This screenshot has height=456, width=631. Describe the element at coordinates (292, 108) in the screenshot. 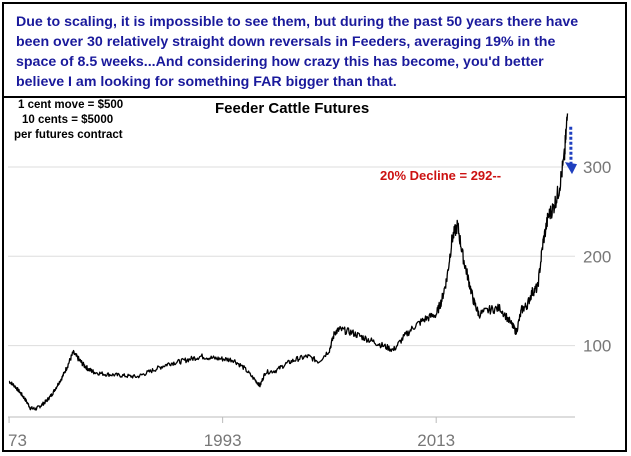

I see `chart-title: Feeder Cattle Futures` at that location.